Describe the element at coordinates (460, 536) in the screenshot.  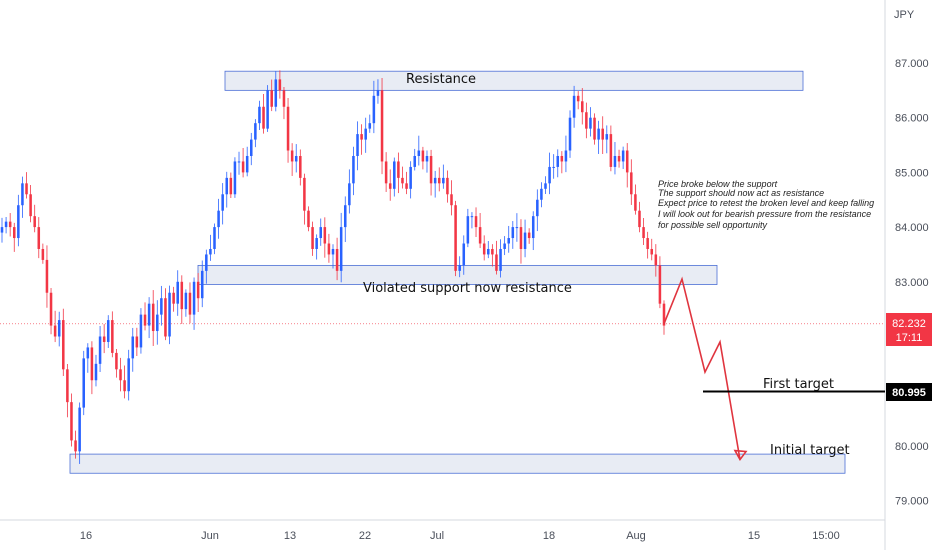
I see `x-axis-ticks: 16 Jun 13 22 Jul 18 Aug 15 15:00` at that location.